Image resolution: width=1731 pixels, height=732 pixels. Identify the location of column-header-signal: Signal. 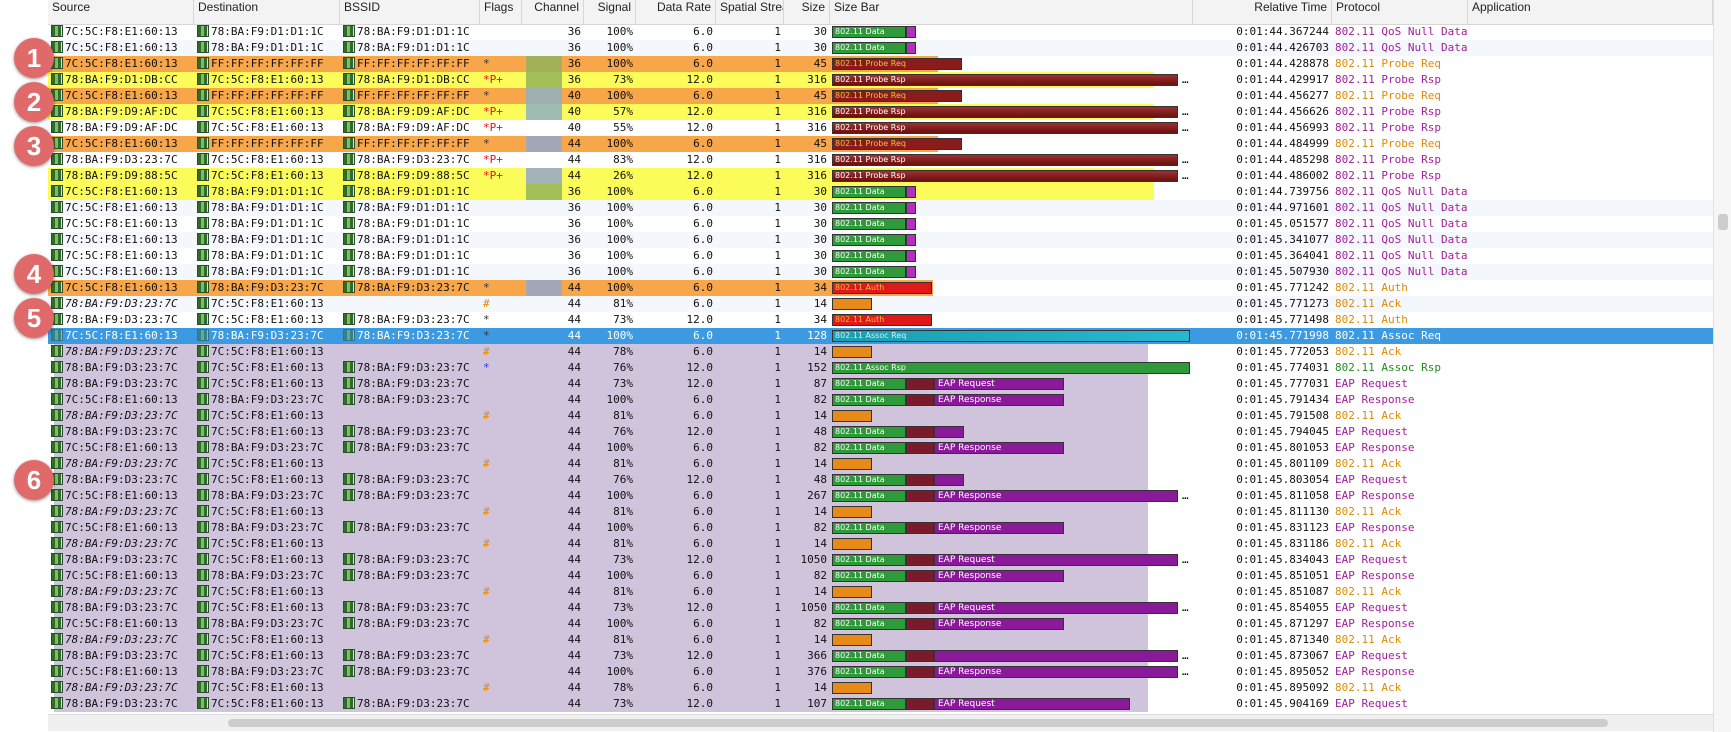
(610, 12).